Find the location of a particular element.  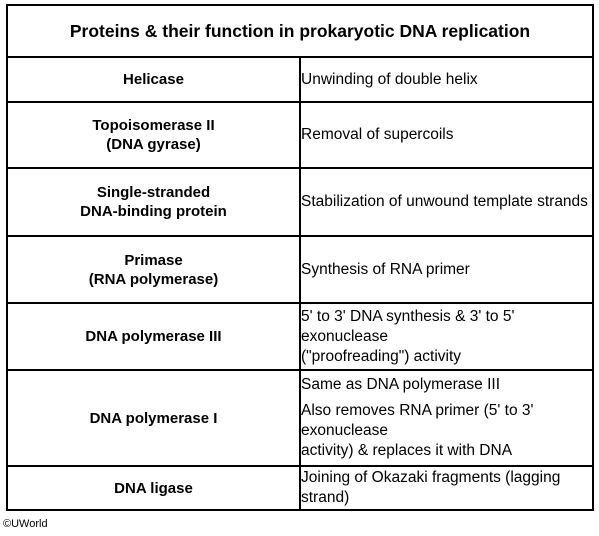

protein-name-alias: (DNA gyrase) is located at coordinates (153, 144).